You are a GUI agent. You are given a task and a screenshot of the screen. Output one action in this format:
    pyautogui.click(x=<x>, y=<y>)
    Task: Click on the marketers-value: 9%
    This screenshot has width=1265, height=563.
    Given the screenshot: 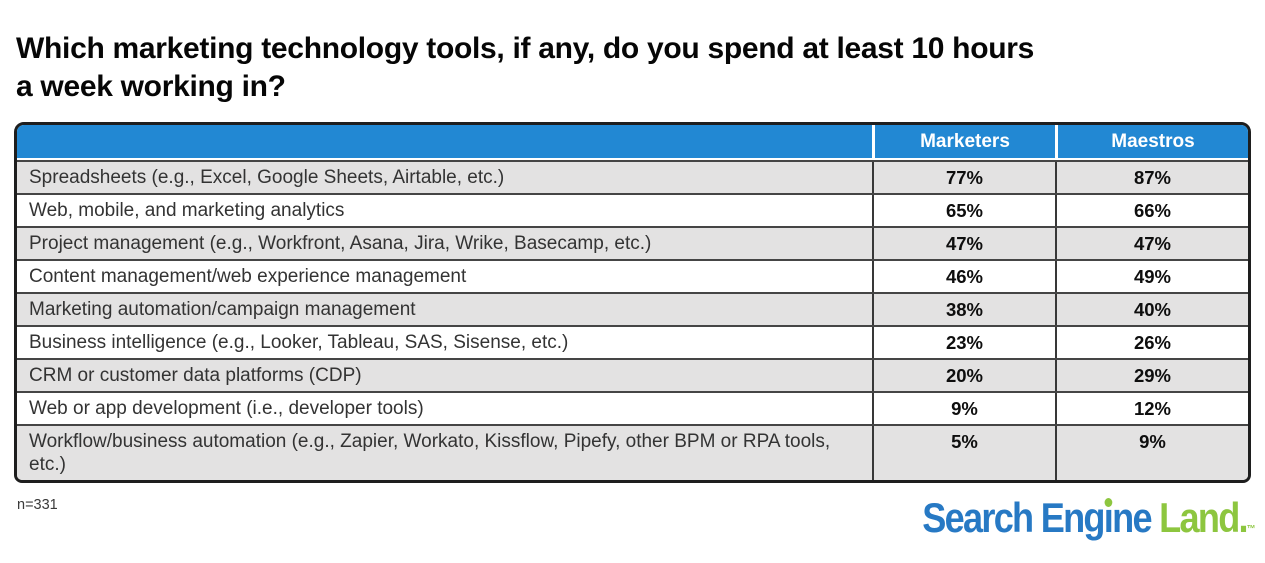 What is the action you would take?
    pyautogui.click(x=963, y=408)
    